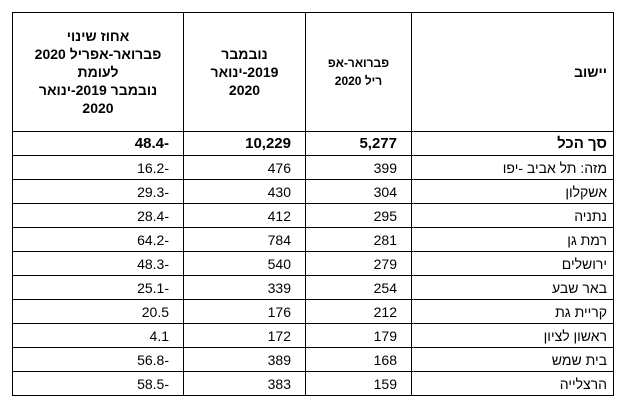  Describe the element at coordinates (244, 72) in the screenshot. I see `header-line: 2019-ינואר` at that location.